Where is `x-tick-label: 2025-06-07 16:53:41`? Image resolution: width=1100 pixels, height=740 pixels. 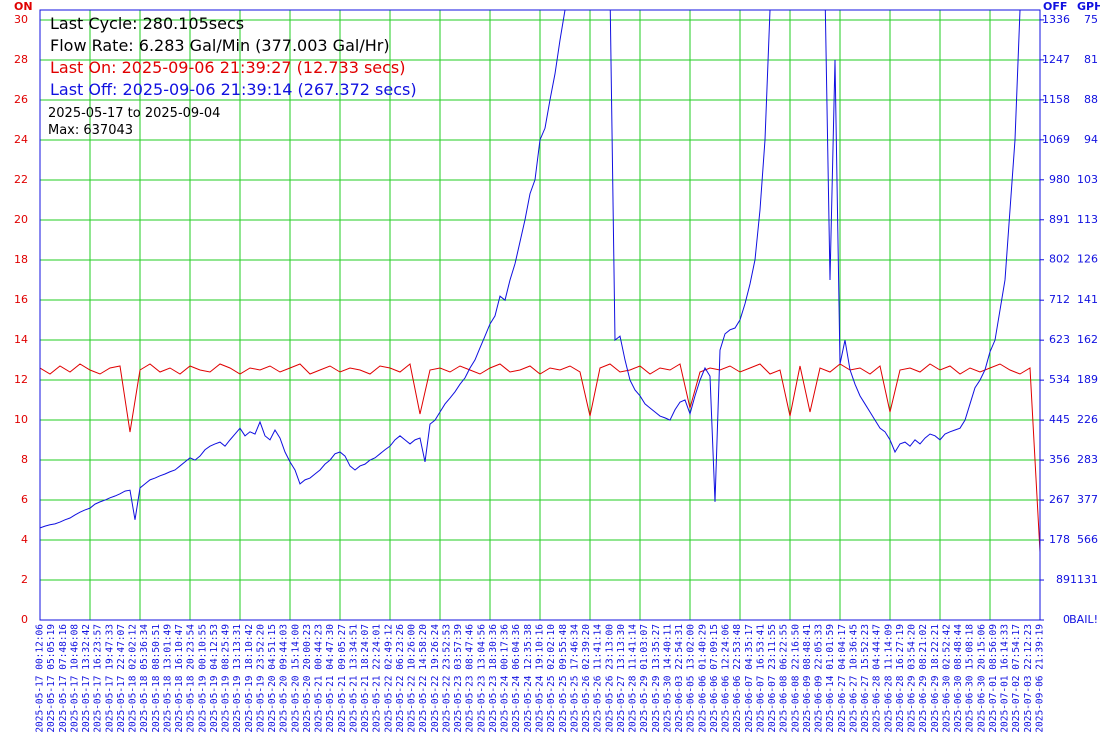 x-tick-label: 2025-06-07 16:53:41 is located at coordinates (760, 678).